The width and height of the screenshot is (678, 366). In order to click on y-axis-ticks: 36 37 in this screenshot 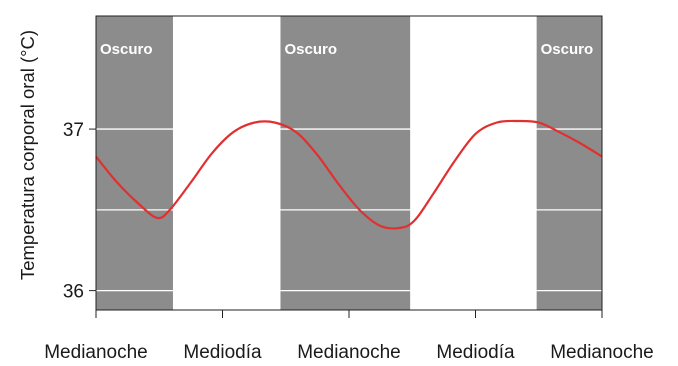, I will do `click(79, 211)`.